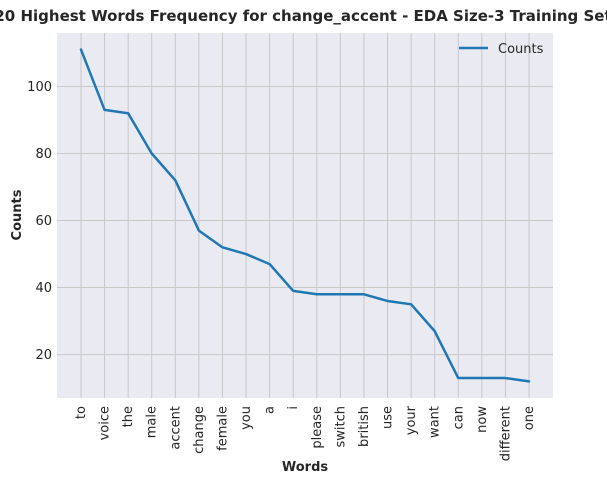 The width and height of the screenshot is (607, 489). What do you see at coordinates (340, 427) in the screenshot?
I see `x-tick-label: switch` at bounding box center [340, 427].